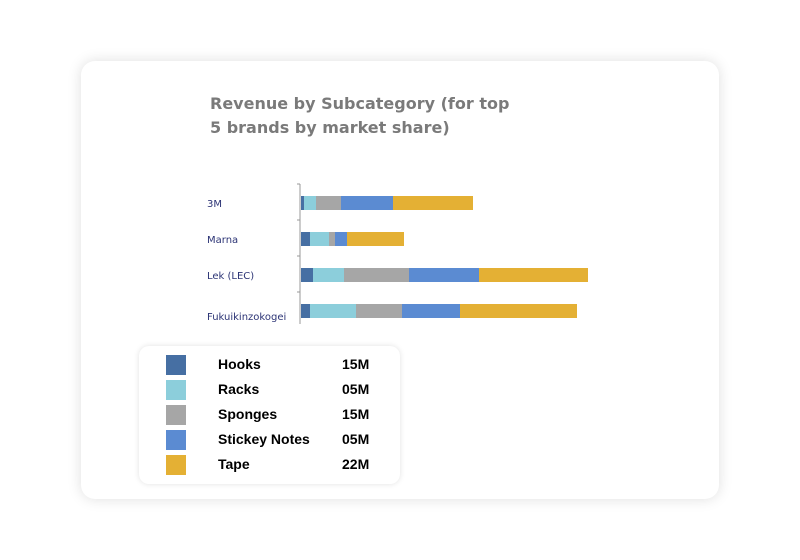 The height and width of the screenshot is (560, 800). I want to click on legend-label: Tape, so click(234, 464).